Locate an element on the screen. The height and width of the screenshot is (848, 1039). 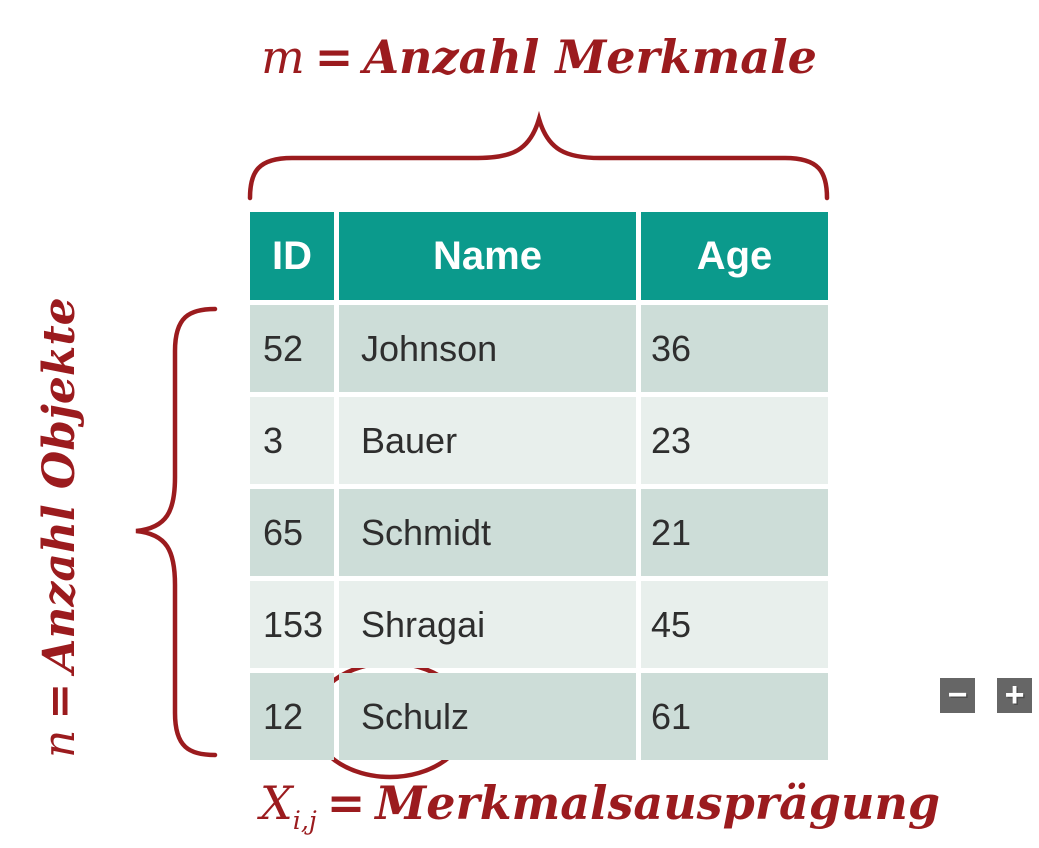
table-cell: 52 is located at coordinates (292, 348).